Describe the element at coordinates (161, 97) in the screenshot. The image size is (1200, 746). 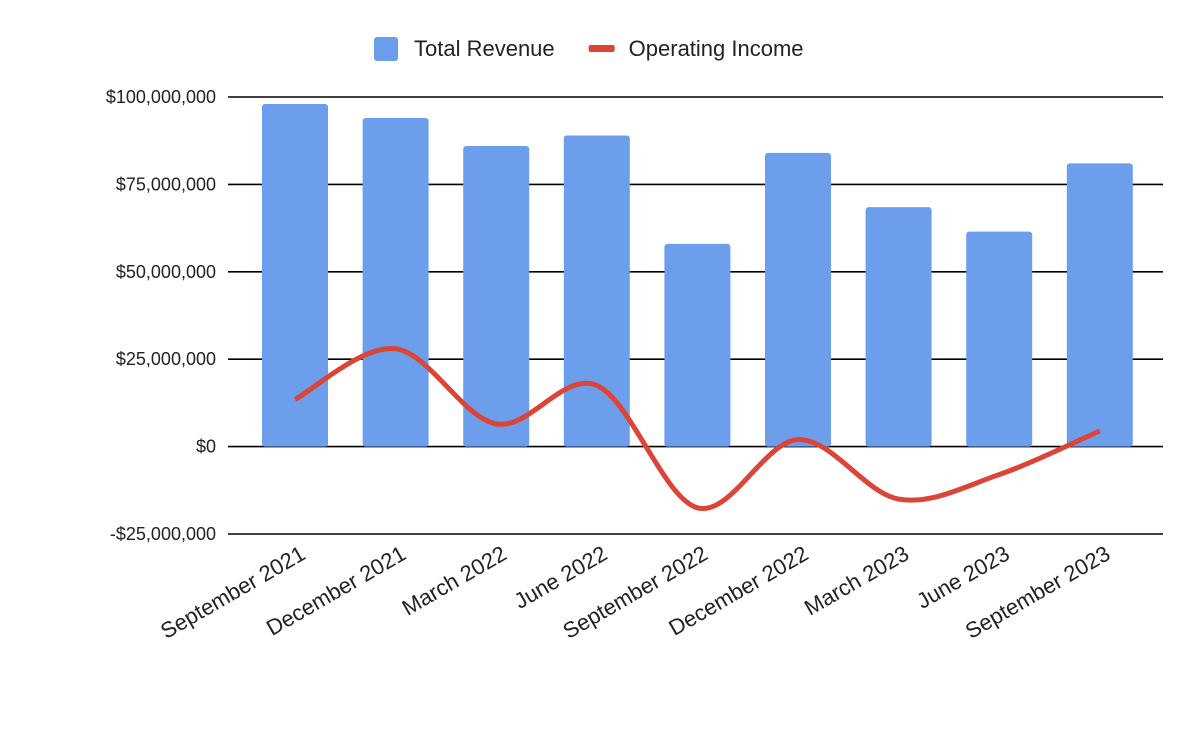
I see `y-tick-label: $100,000,000` at that location.